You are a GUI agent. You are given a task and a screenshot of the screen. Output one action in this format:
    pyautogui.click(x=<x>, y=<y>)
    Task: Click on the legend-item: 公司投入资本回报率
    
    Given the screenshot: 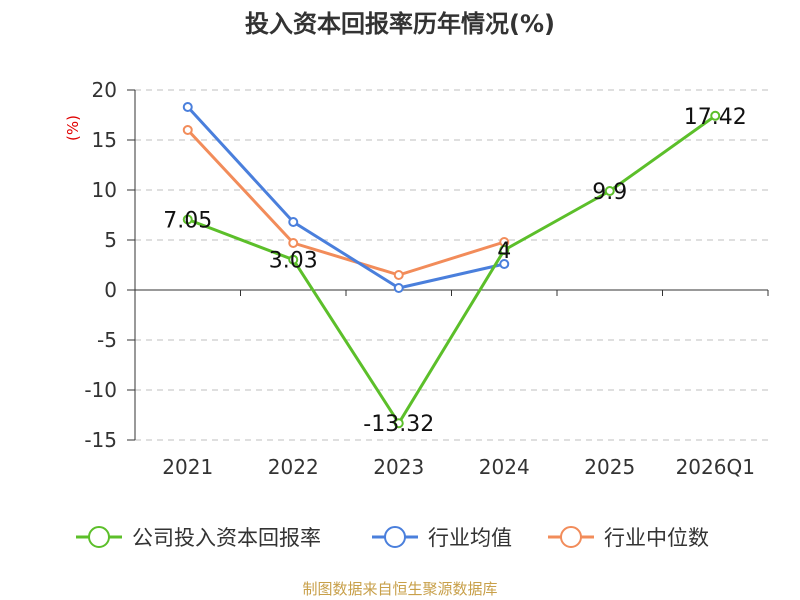 What is the action you would take?
    pyautogui.click(x=198, y=538)
    